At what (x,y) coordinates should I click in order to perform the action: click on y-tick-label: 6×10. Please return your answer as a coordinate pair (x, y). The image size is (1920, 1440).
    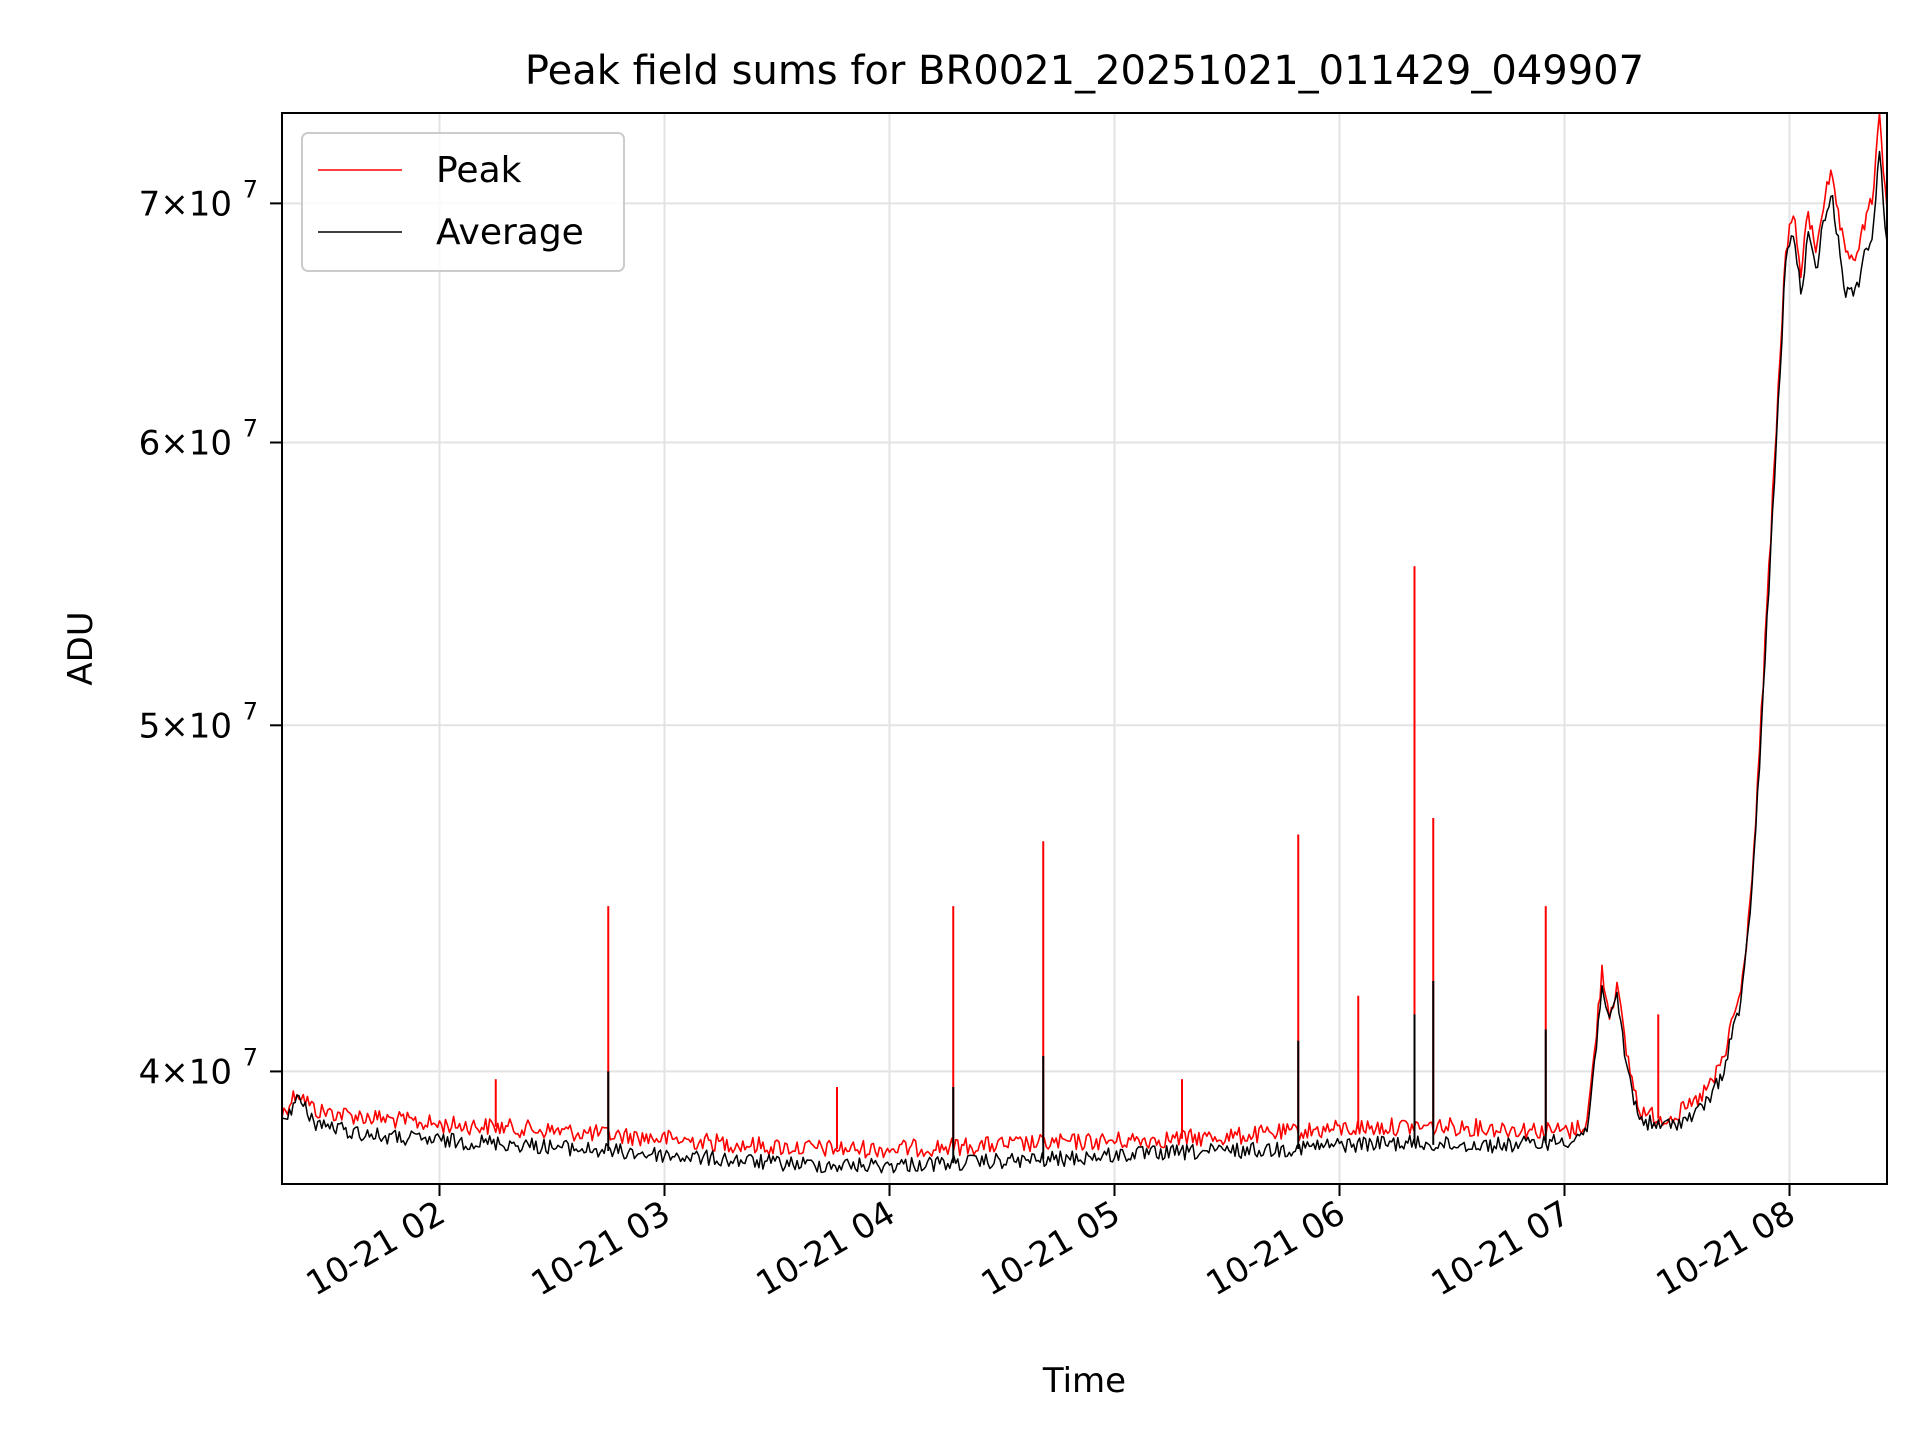
    Looking at the image, I should click on (185, 443).